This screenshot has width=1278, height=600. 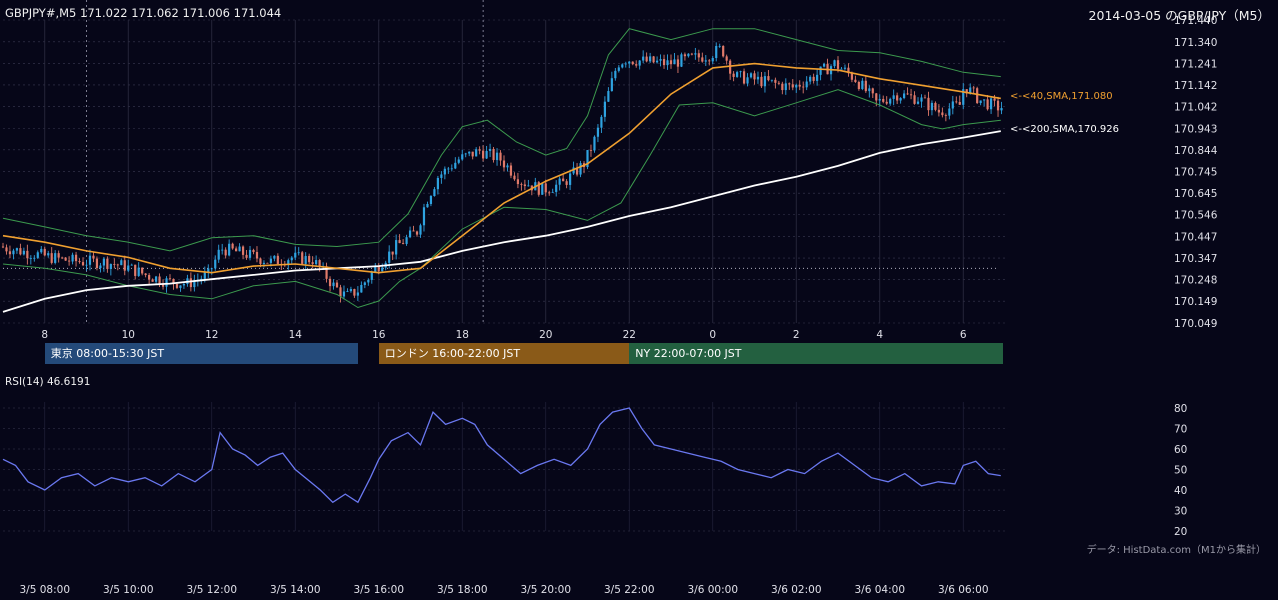 What do you see at coordinates (880, 590) in the screenshot?
I see `rsi-time-tick-label: 3/6 04:00` at bounding box center [880, 590].